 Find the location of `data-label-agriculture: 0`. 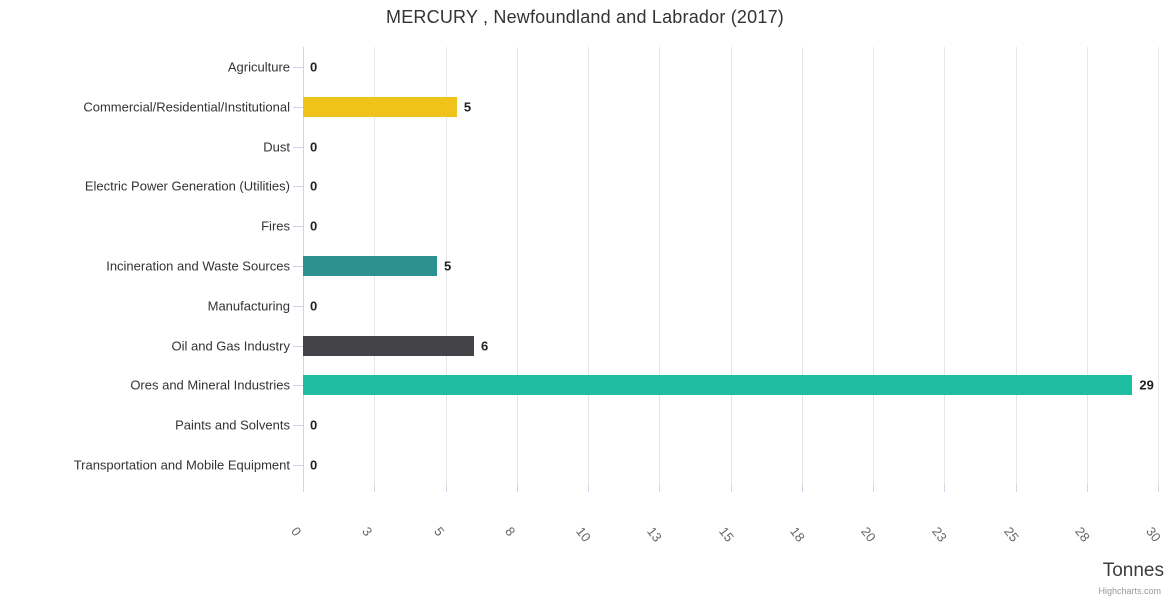

data-label-agriculture: 0 is located at coordinates (314, 67).